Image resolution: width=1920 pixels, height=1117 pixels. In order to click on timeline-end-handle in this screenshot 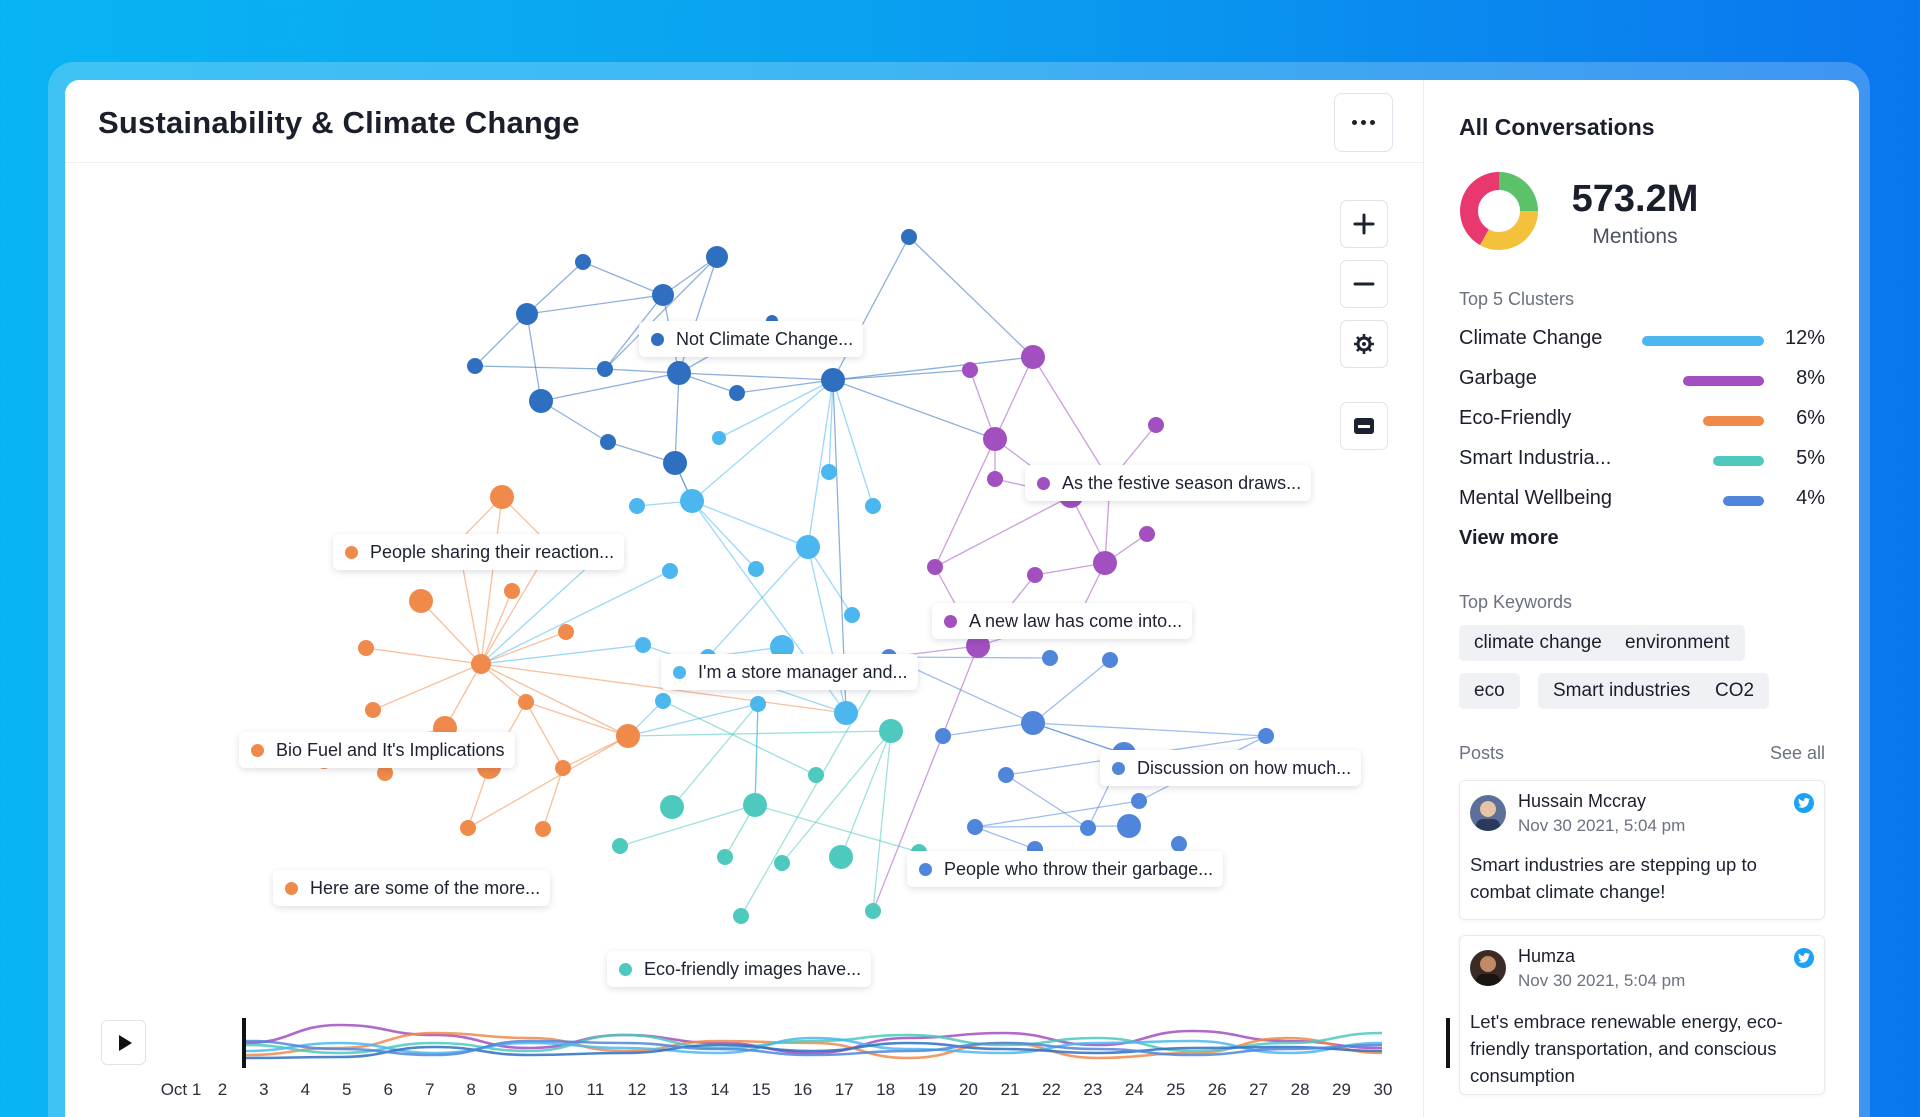, I will do `click(1448, 1043)`.